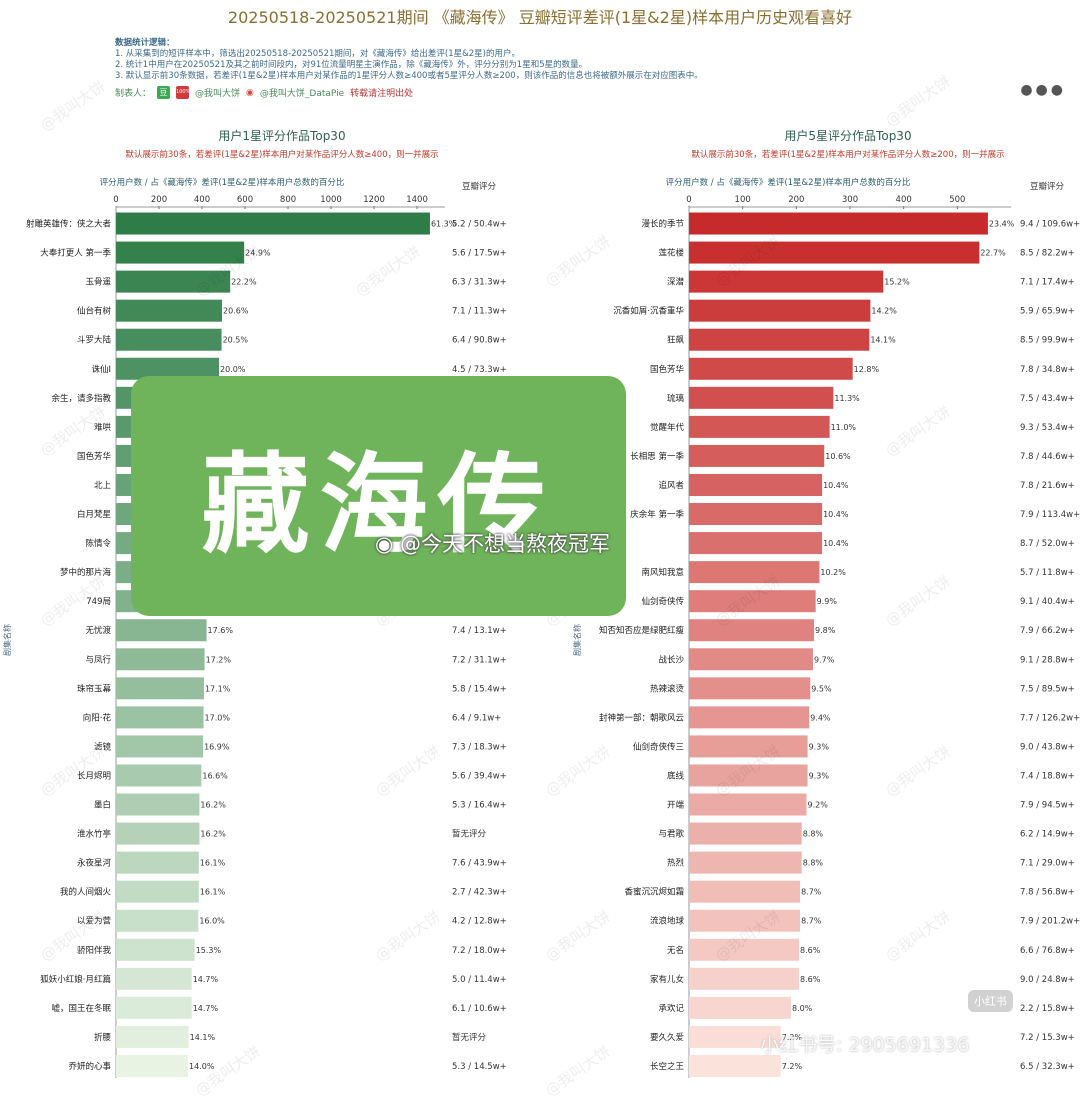 The width and height of the screenshot is (1080, 1101). I want to click on right-data-label: 9.8%, so click(825, 630).